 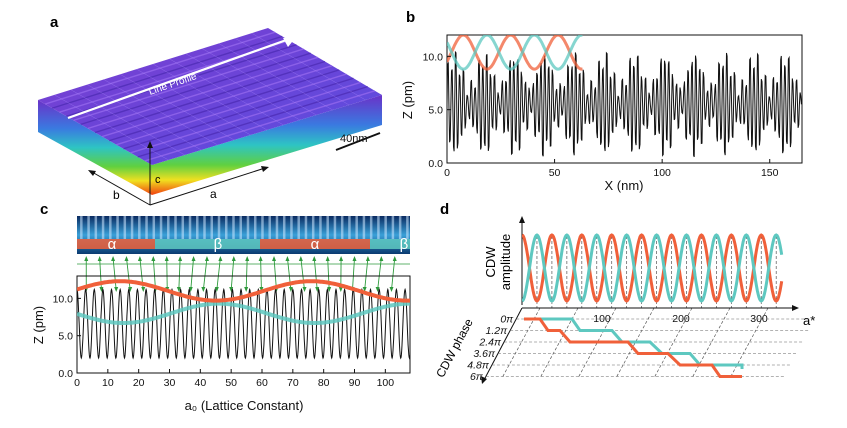 What do you see at coordinates (218, 244) in the screenshot?
I see `domain-label-2: β` at bounding box center [218, 244].